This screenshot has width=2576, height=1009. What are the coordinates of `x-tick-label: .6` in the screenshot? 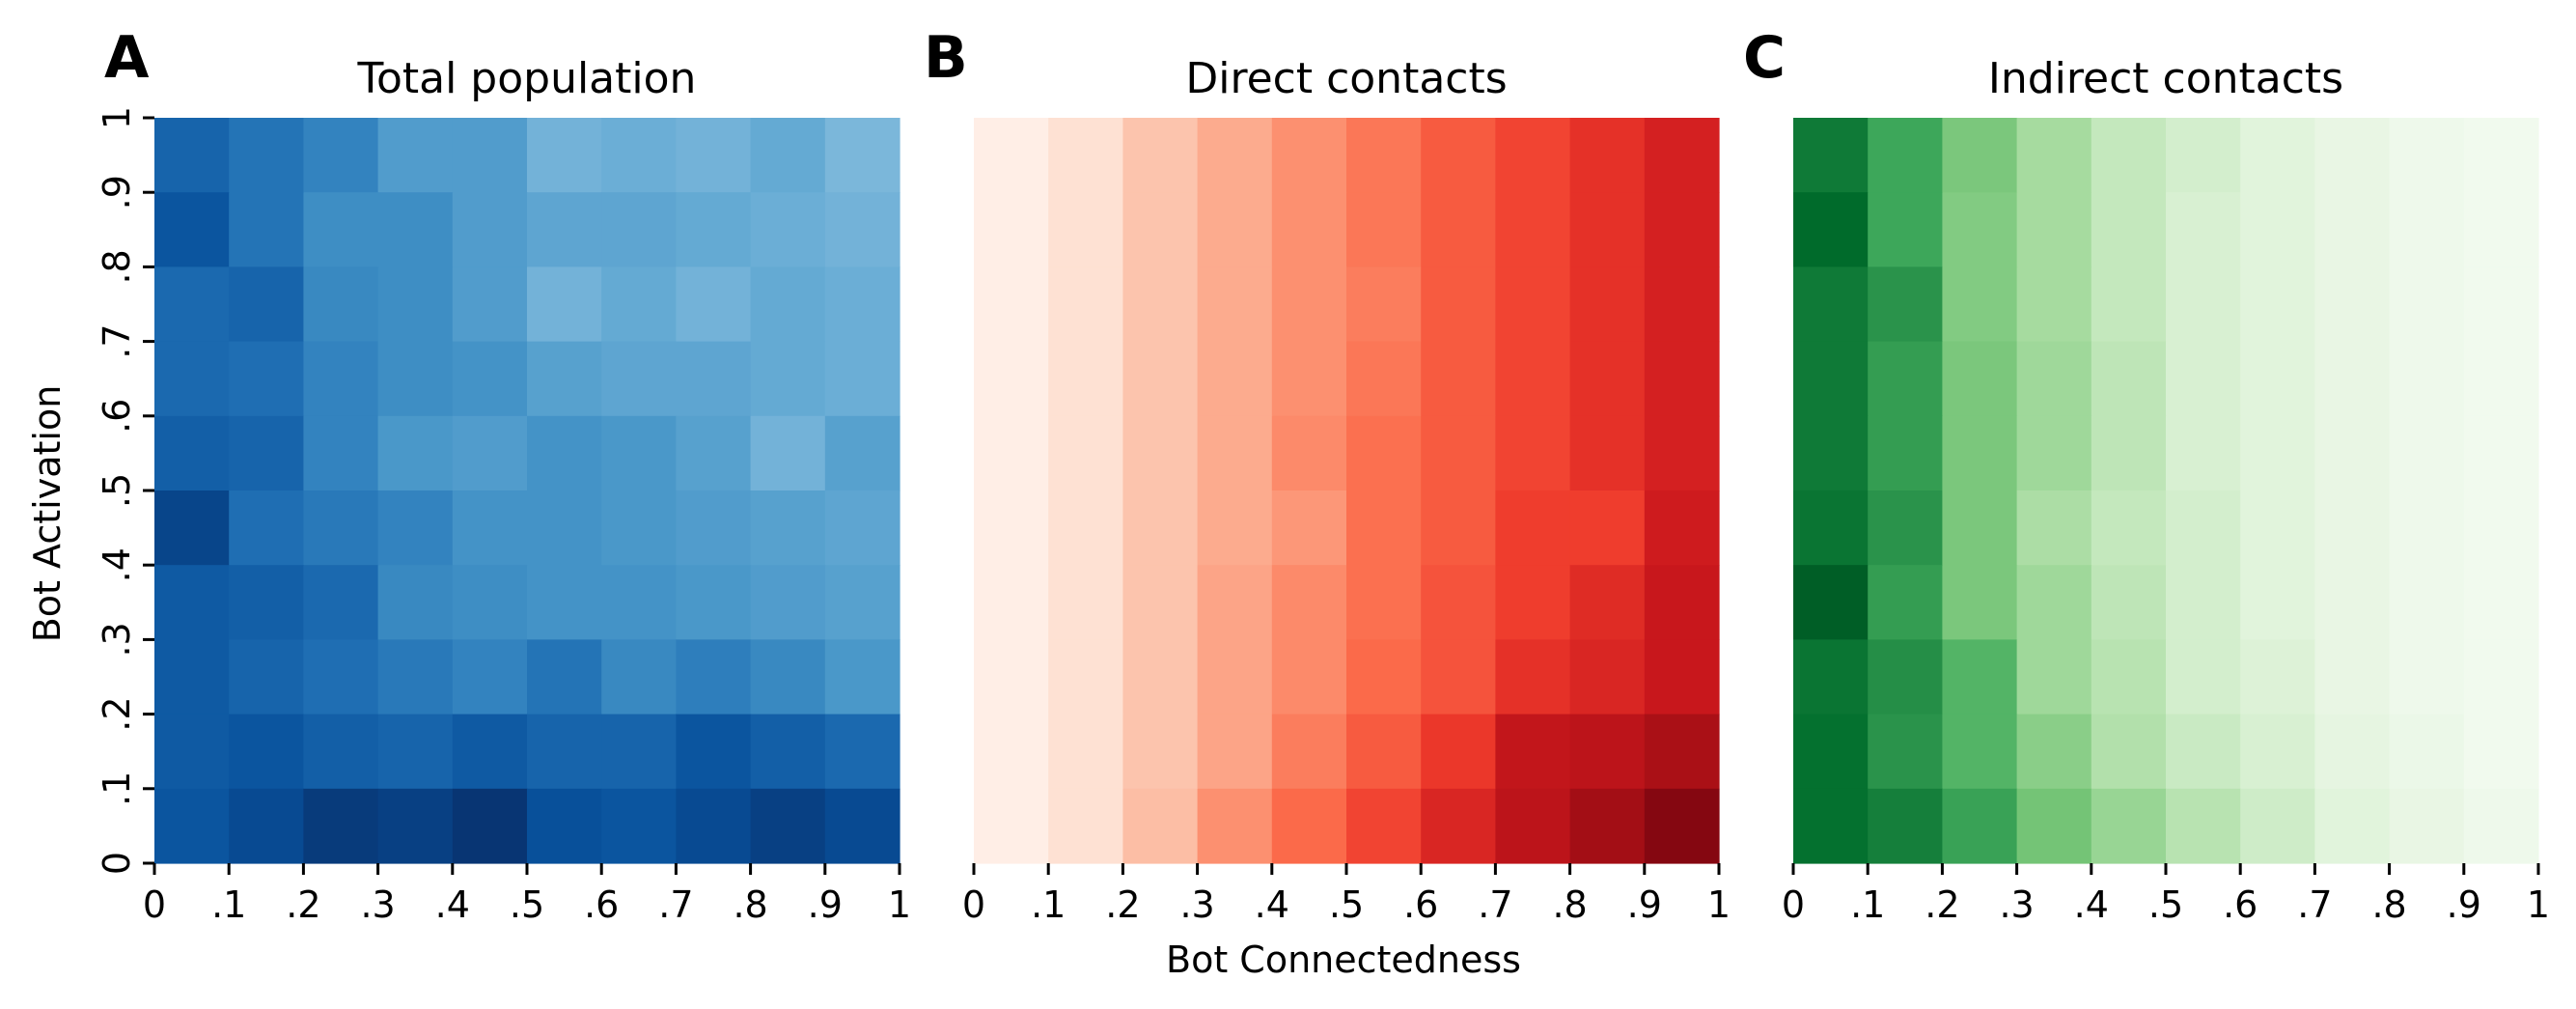 It's located at (1420, 904).